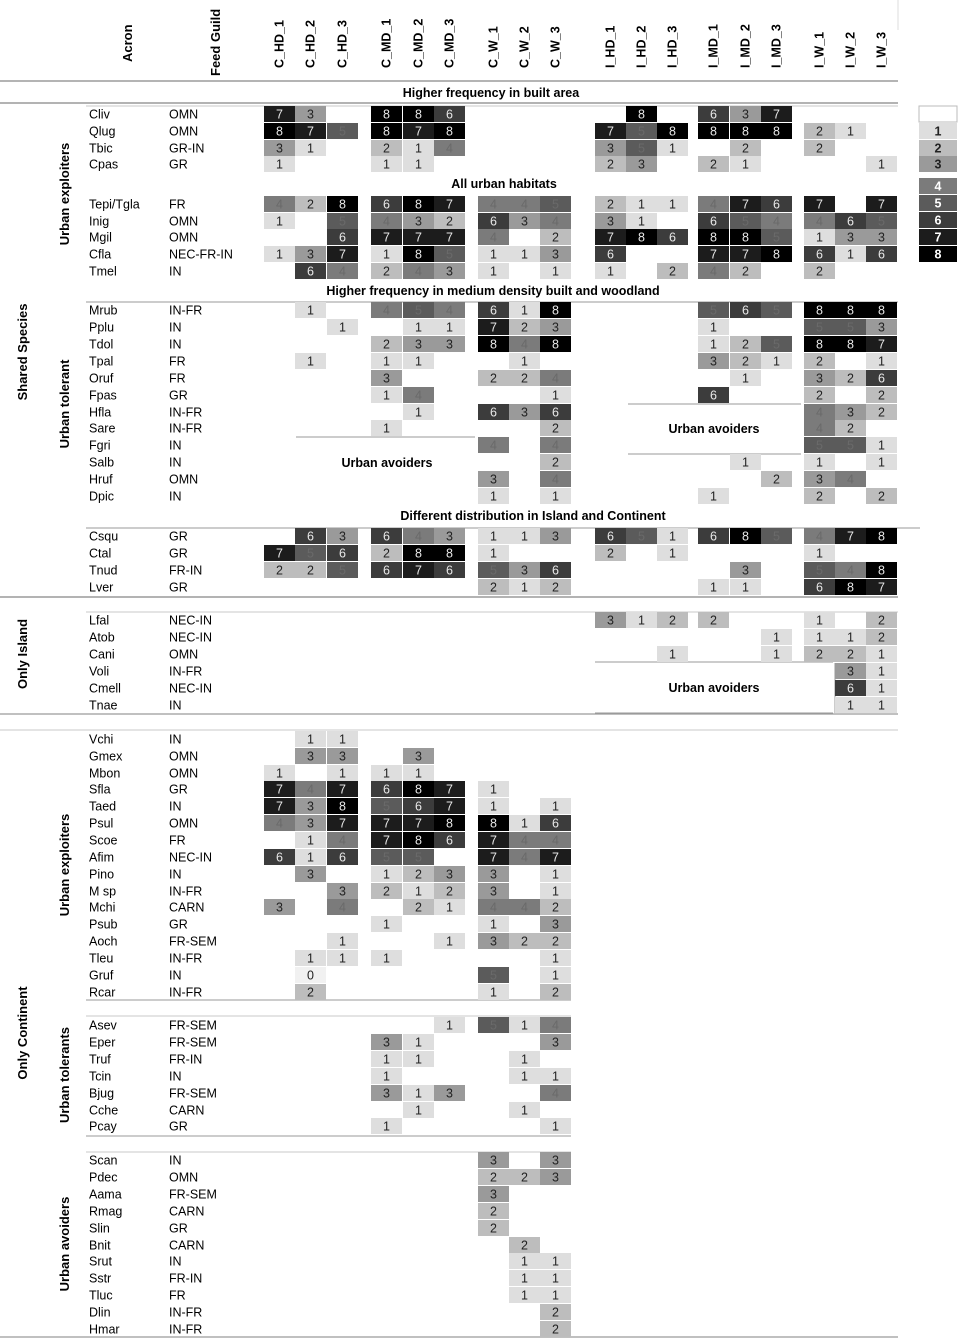 The image size is (960, 1339). I want to click on row-acron: Tnae, so click(103, 706).